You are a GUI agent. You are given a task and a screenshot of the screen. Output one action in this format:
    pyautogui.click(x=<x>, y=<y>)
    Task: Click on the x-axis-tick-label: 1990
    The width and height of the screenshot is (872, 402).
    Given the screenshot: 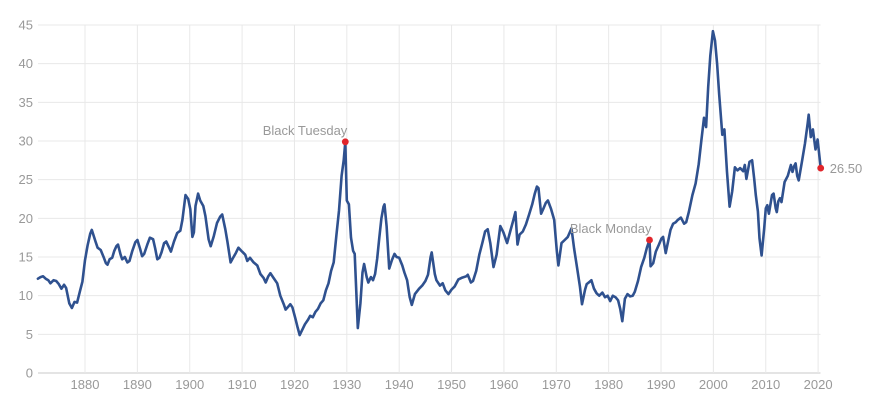 What is the action you would take?
    pyautogui.click(x=661, y=384)
    